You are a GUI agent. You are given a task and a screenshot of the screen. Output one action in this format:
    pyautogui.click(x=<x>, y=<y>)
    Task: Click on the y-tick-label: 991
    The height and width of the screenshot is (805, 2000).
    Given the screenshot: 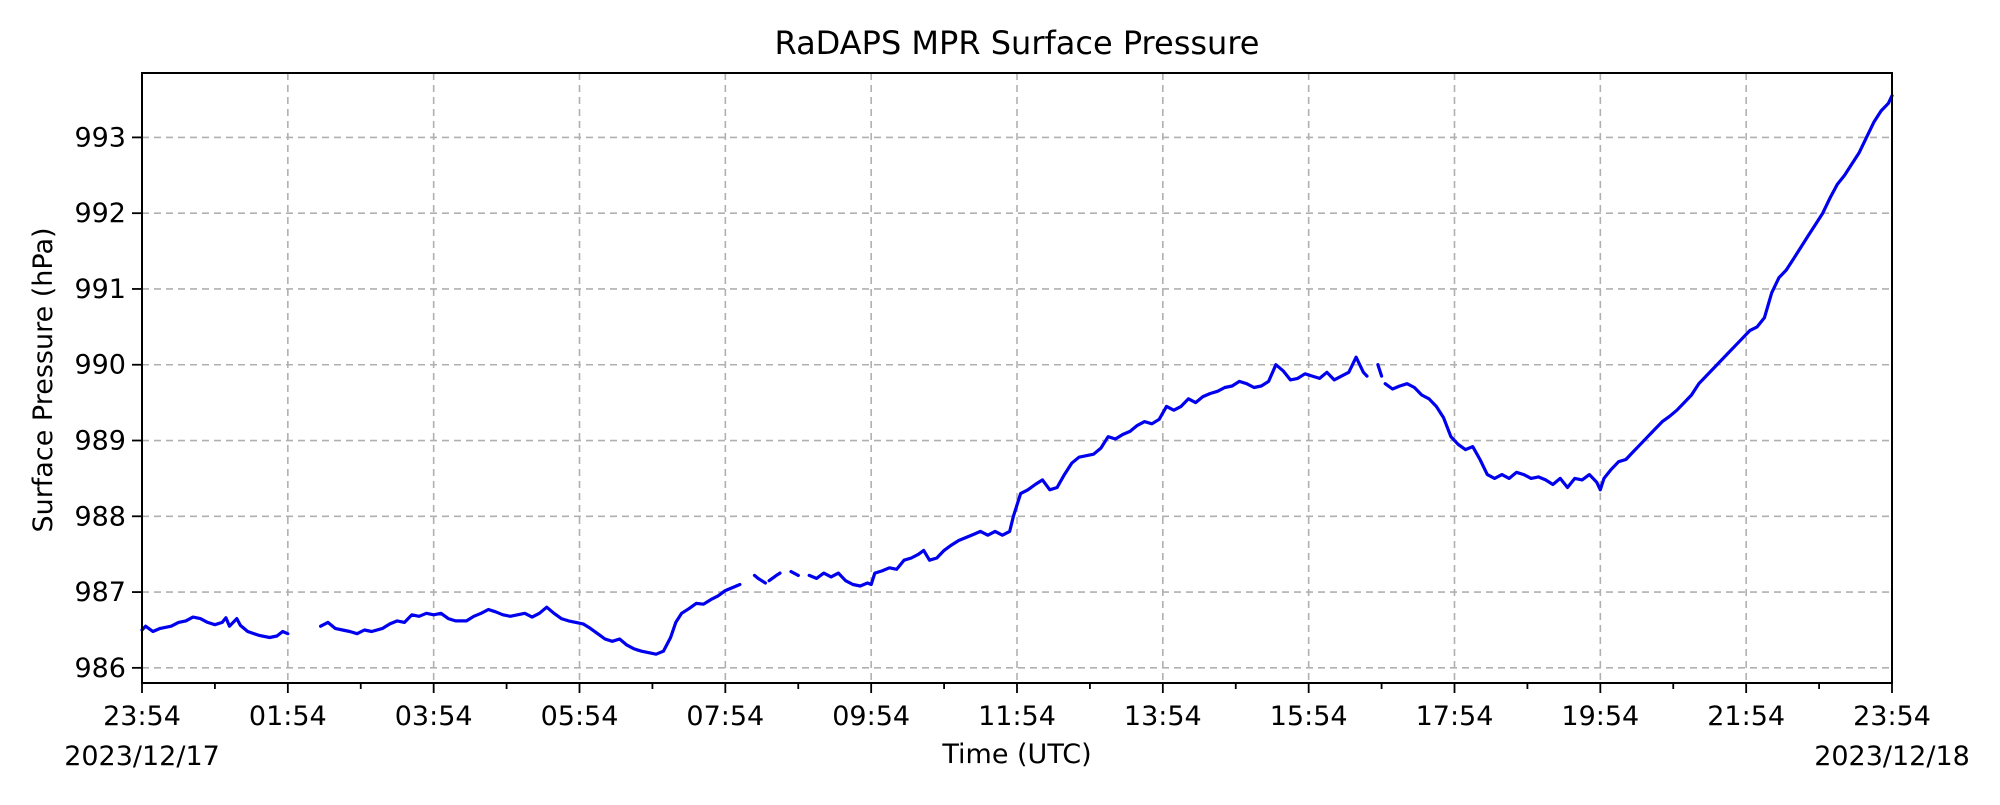 What is the action you would take?
    pyautogui.click(x=100, y=289)
    